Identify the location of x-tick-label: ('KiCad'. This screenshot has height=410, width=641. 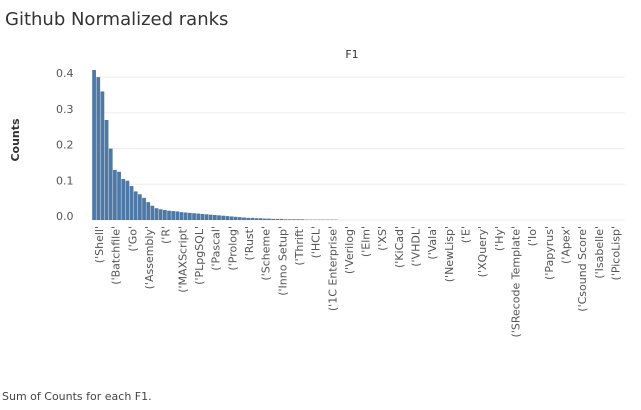
(399, 247).